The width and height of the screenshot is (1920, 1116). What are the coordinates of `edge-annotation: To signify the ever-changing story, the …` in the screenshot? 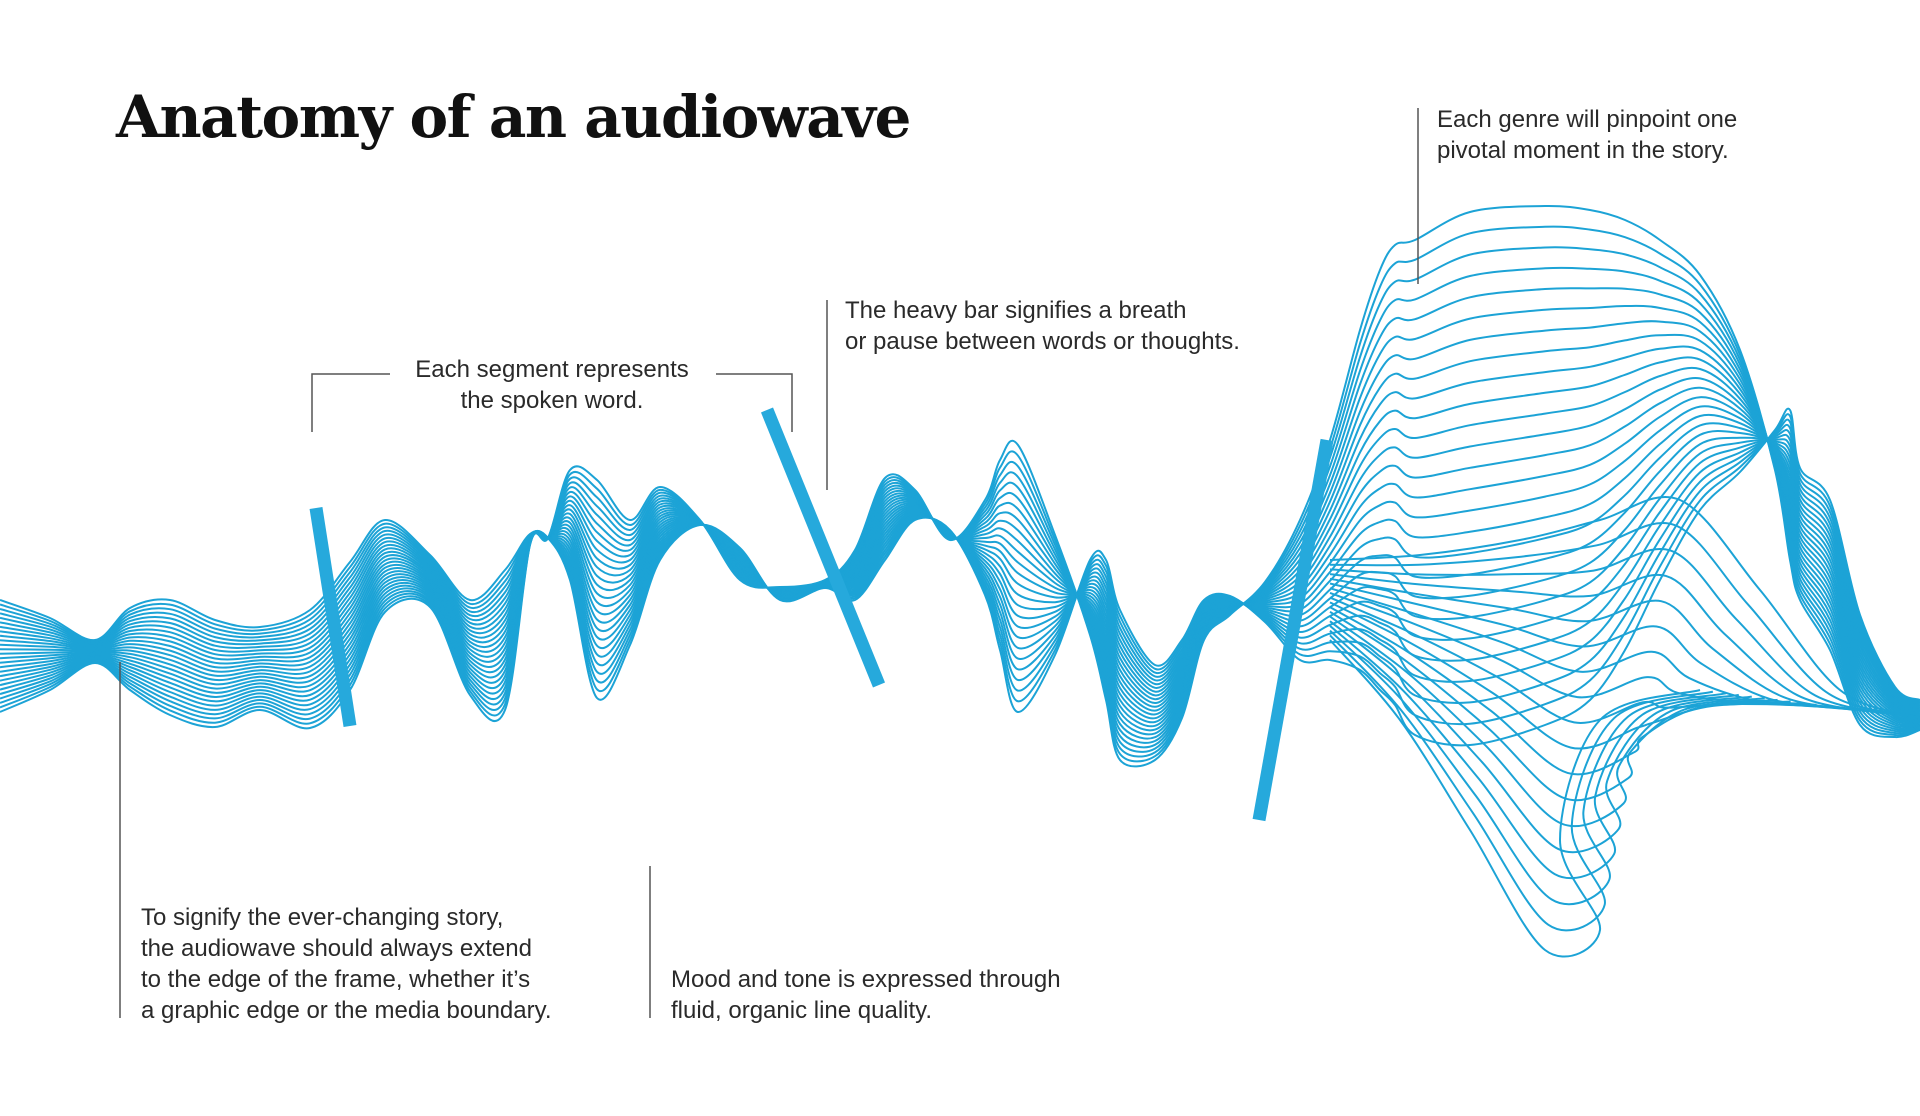 It's located at (346, 964).